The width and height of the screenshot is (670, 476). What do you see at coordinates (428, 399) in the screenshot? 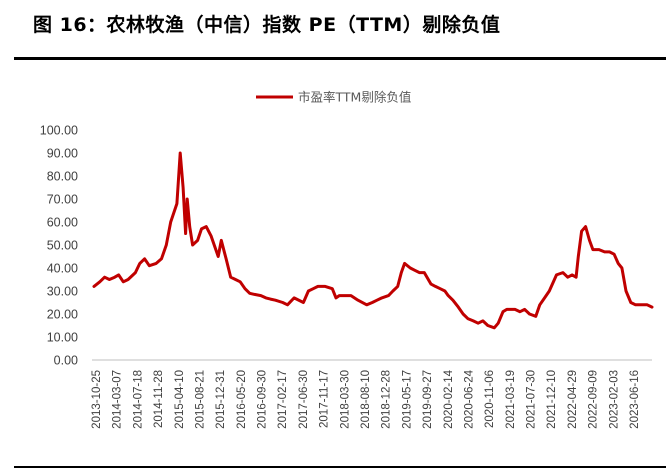
I see `x-tick-label: 2019-09-27` at bounding box center [428, 399].